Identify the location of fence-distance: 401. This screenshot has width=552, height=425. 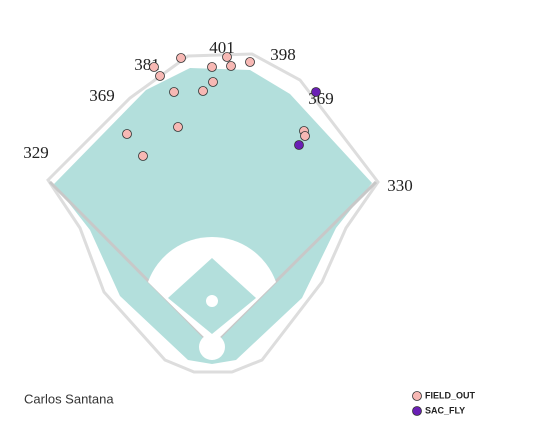
(222, 47).